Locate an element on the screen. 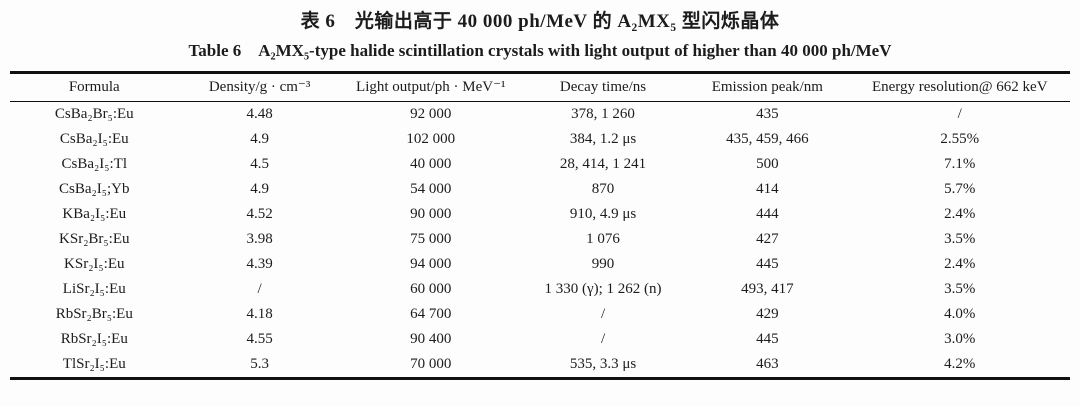 Image resolution: width=1080 pixels, height=406 pixels. decay-time-cell: 1 076 is located at coordinates (603, 239).